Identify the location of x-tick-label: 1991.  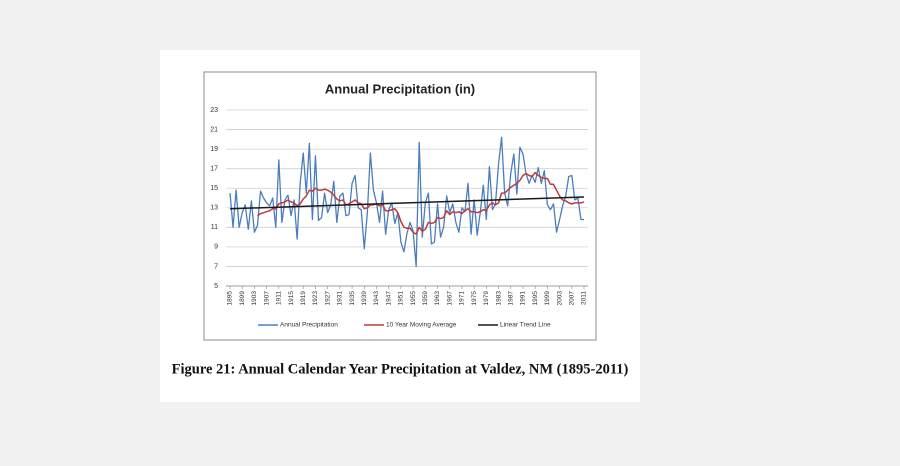
(523, 298).